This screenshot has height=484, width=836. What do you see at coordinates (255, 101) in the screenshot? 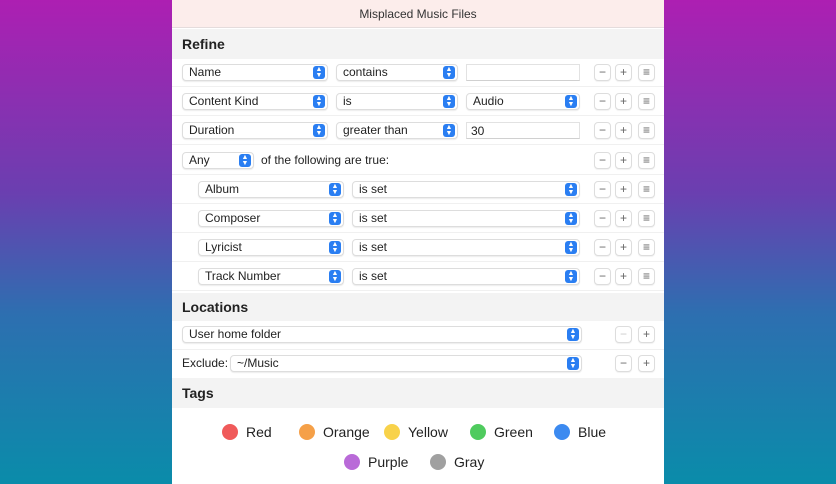
I see `attribute-popup: Content Kind ▲ ▼` at bounding box center [255, 101].